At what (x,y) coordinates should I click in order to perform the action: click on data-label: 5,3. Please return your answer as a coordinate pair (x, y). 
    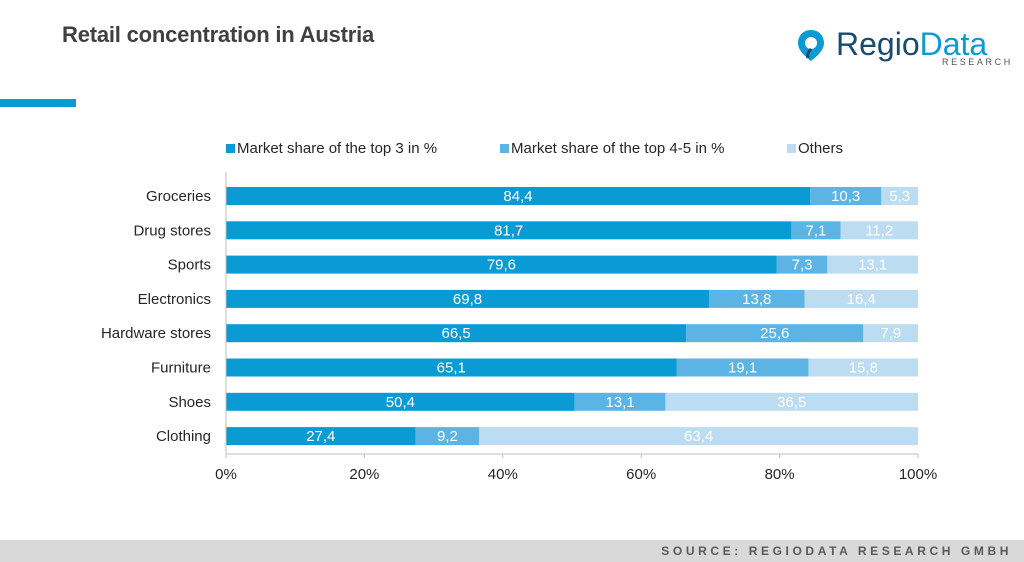
    Looking at the image, I should click on (899, 196).